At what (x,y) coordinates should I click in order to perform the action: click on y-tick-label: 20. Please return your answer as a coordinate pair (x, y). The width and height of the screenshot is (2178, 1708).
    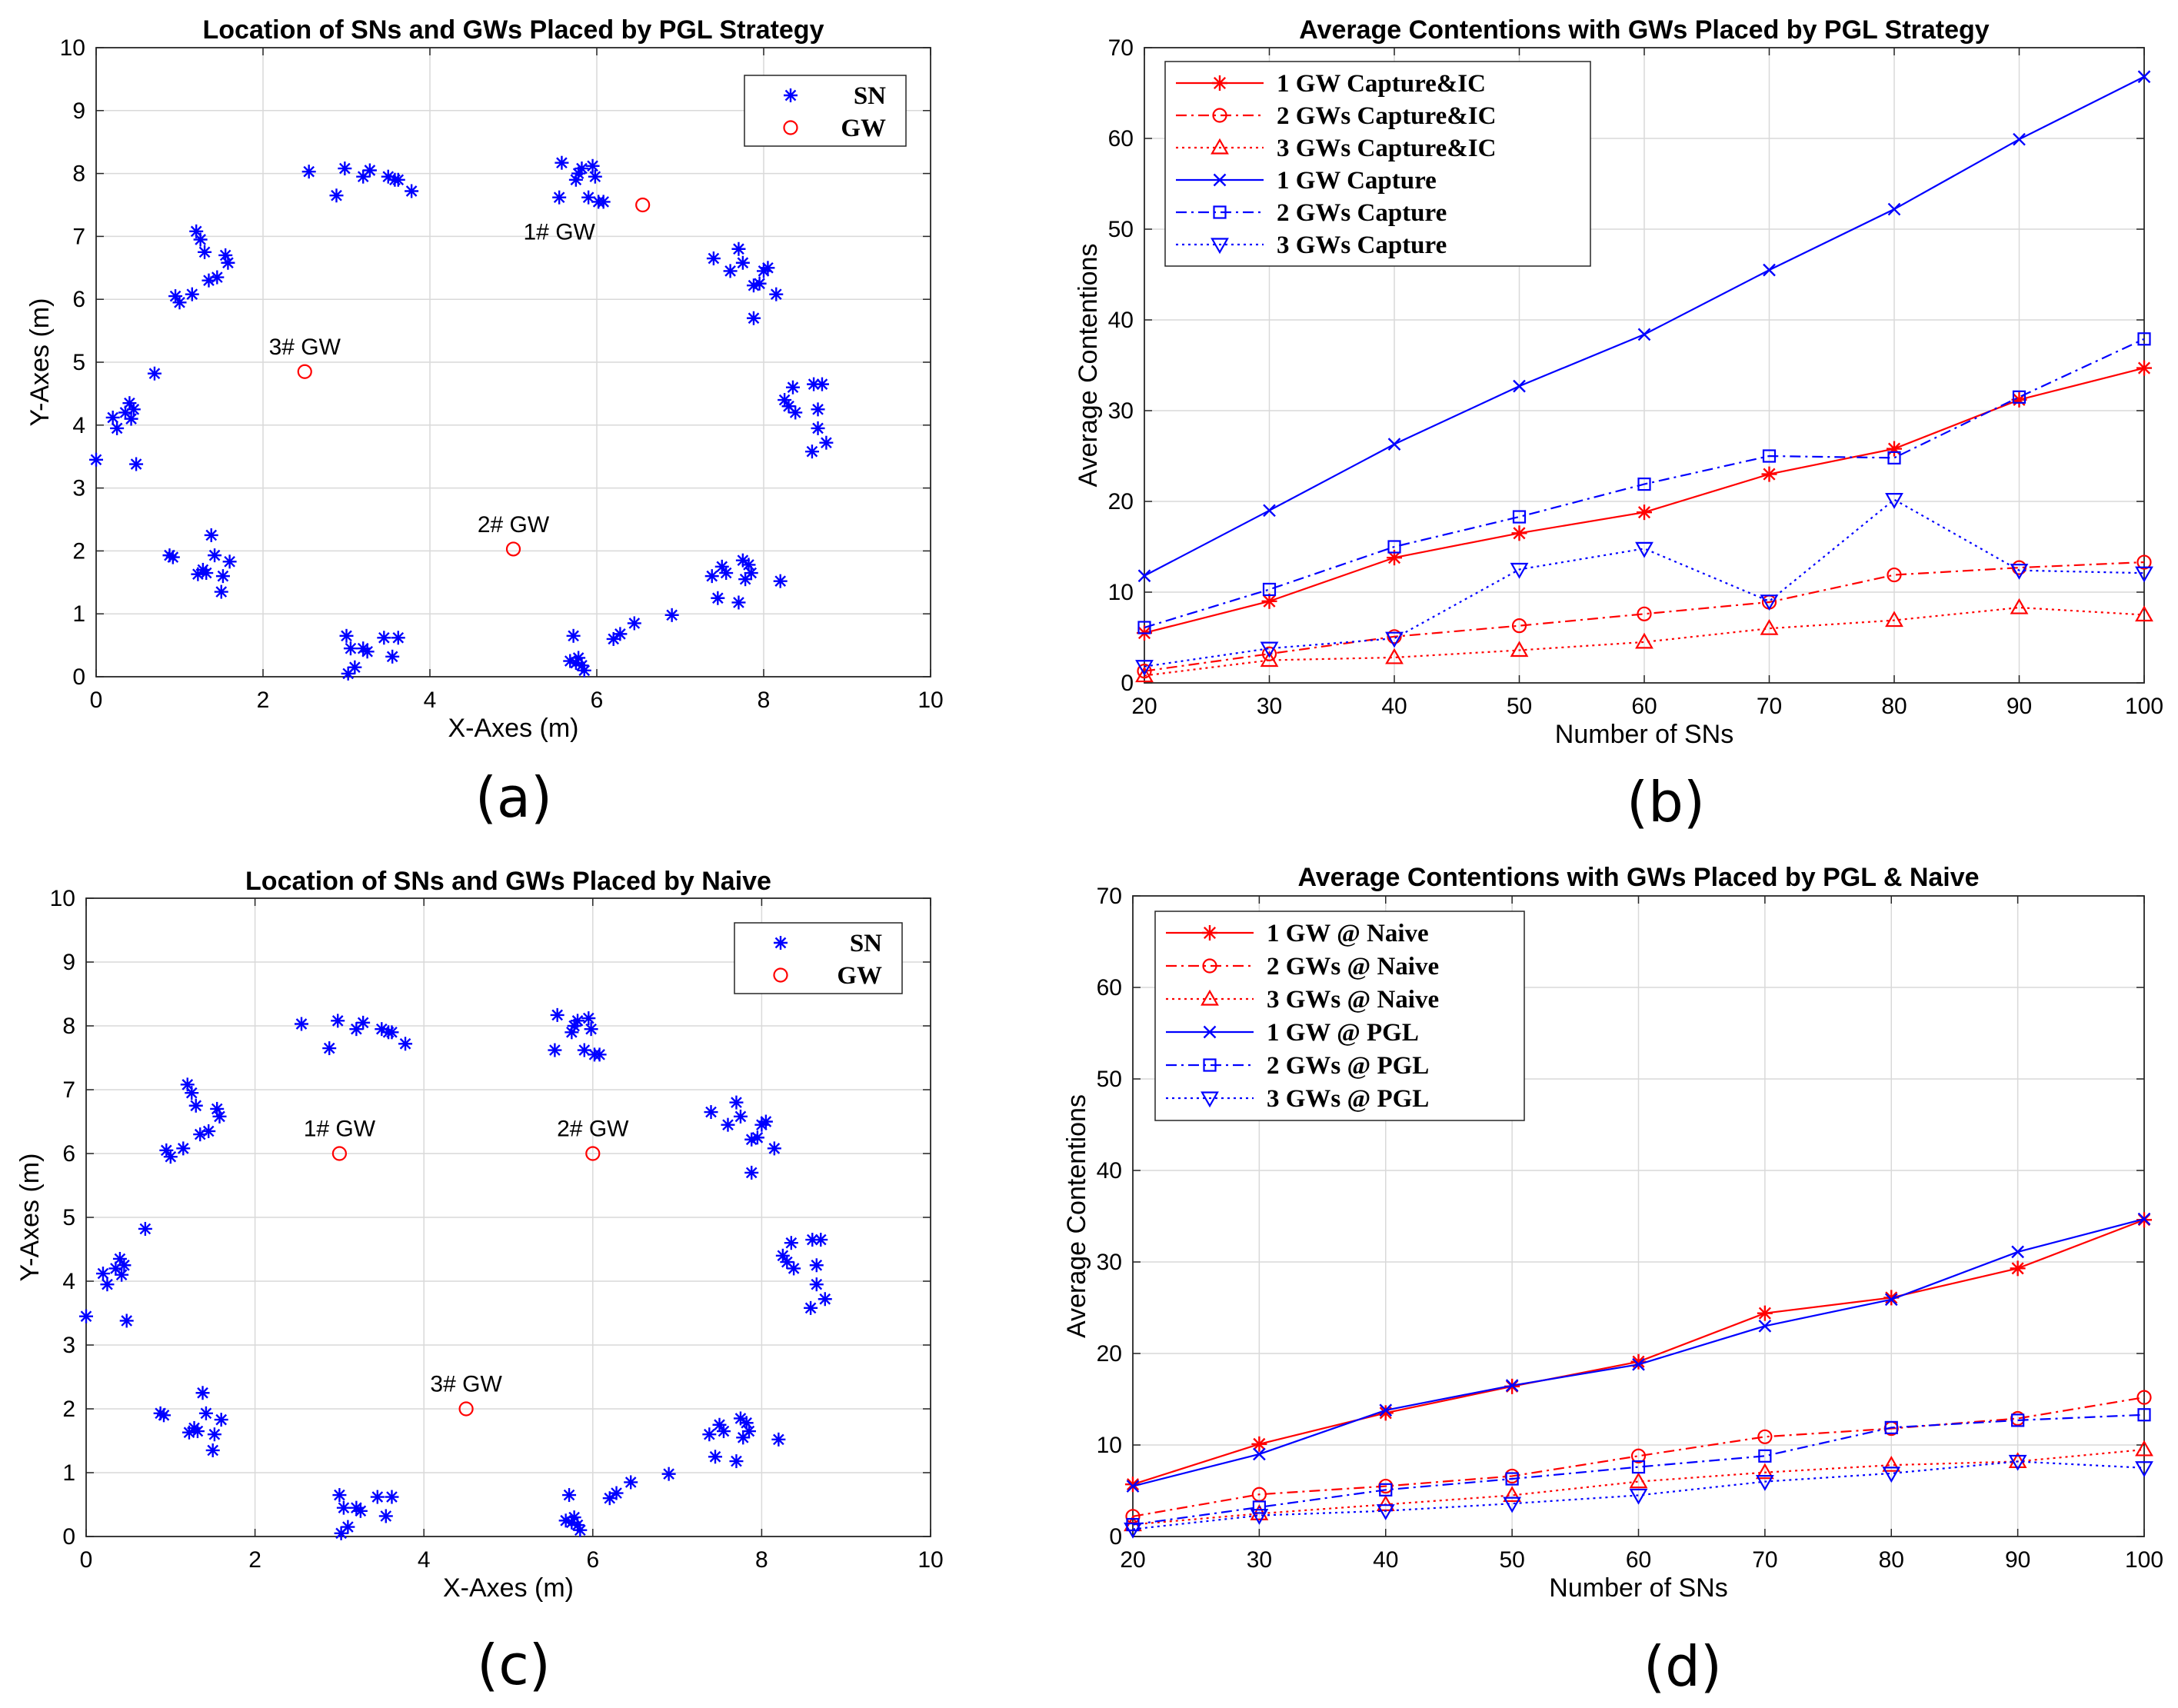
    Looking at the image, I should click on (1109, 1354).